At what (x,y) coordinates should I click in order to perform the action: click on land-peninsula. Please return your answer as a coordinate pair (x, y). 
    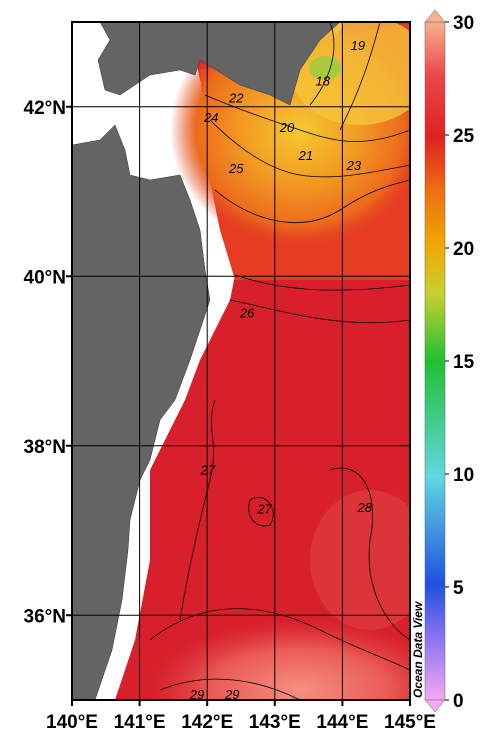
    Looking at the image, I should click on (102, 190).